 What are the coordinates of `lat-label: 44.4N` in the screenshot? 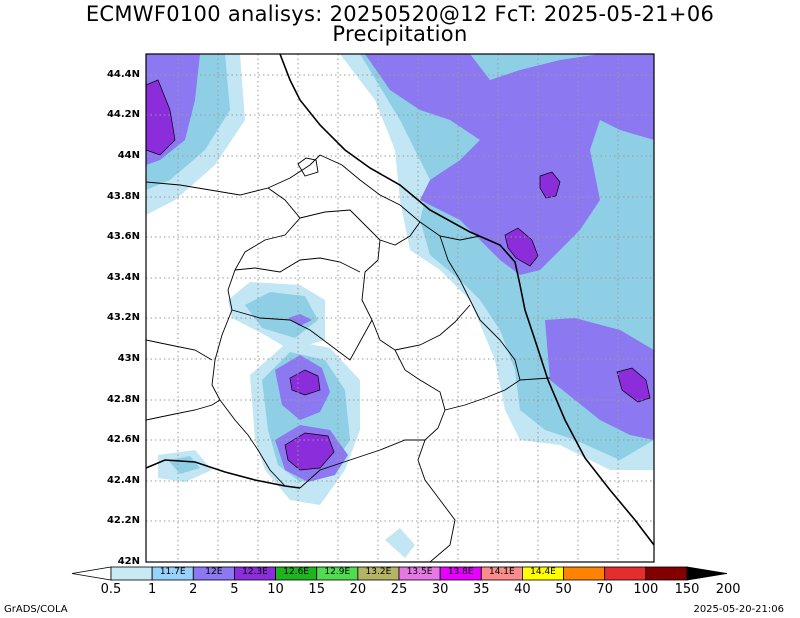 It's located at (123, 74).